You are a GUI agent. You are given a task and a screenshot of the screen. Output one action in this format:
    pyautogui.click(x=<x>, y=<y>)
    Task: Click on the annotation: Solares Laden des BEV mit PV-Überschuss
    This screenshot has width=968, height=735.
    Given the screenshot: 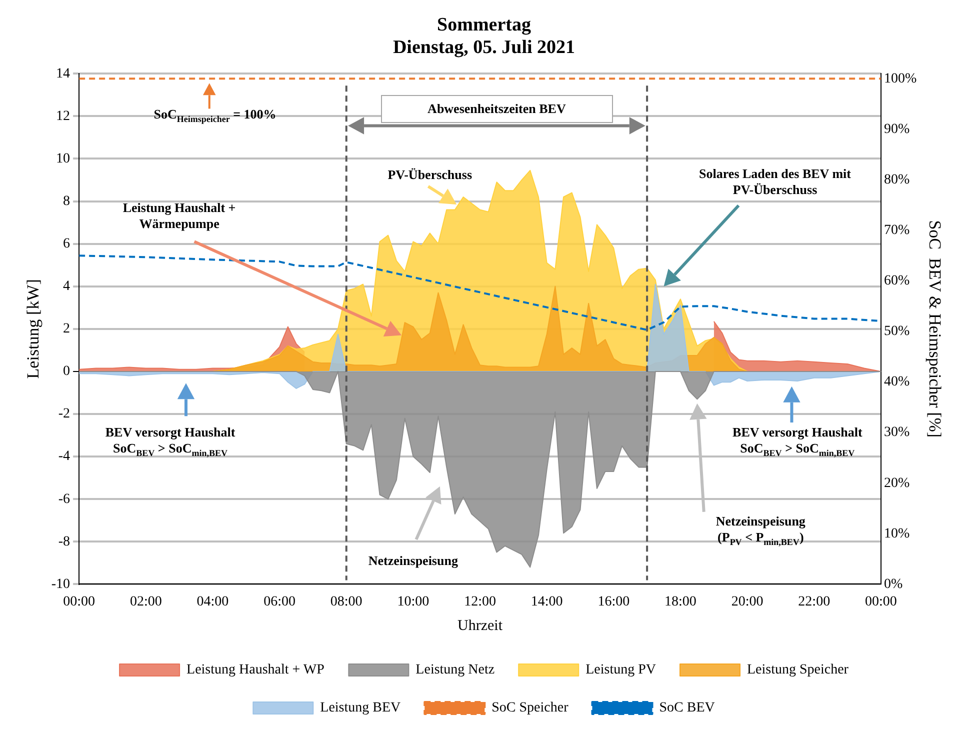 What is the action you would take?
    pyautogui.click(x=775, y=182)
    